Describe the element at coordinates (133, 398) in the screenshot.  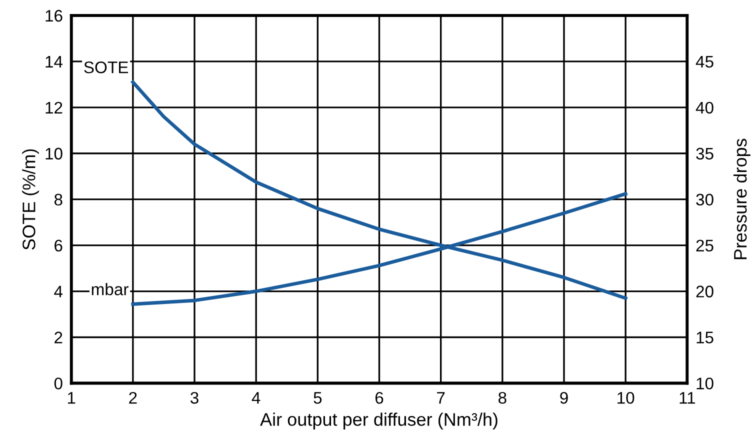
I see `x-tick-label: 2` at that location.